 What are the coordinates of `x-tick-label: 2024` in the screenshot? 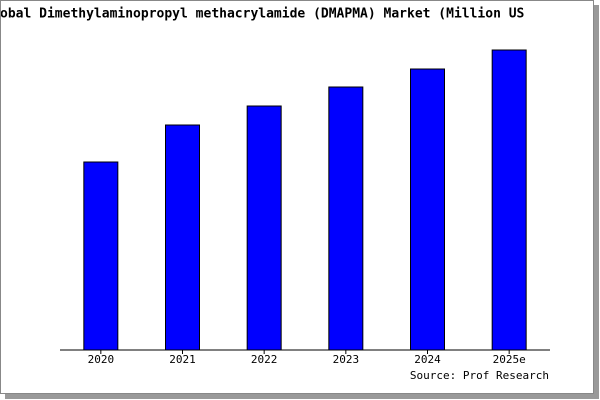 It's located at (427, 359).